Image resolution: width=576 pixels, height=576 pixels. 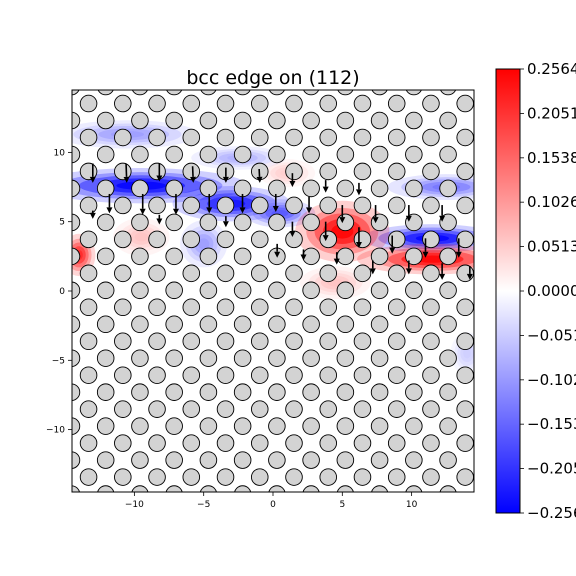 What do you see at coordinates (134, 505) in the screenshot?
I see `x-tick-label: −10` at bounding box center [134, 505].